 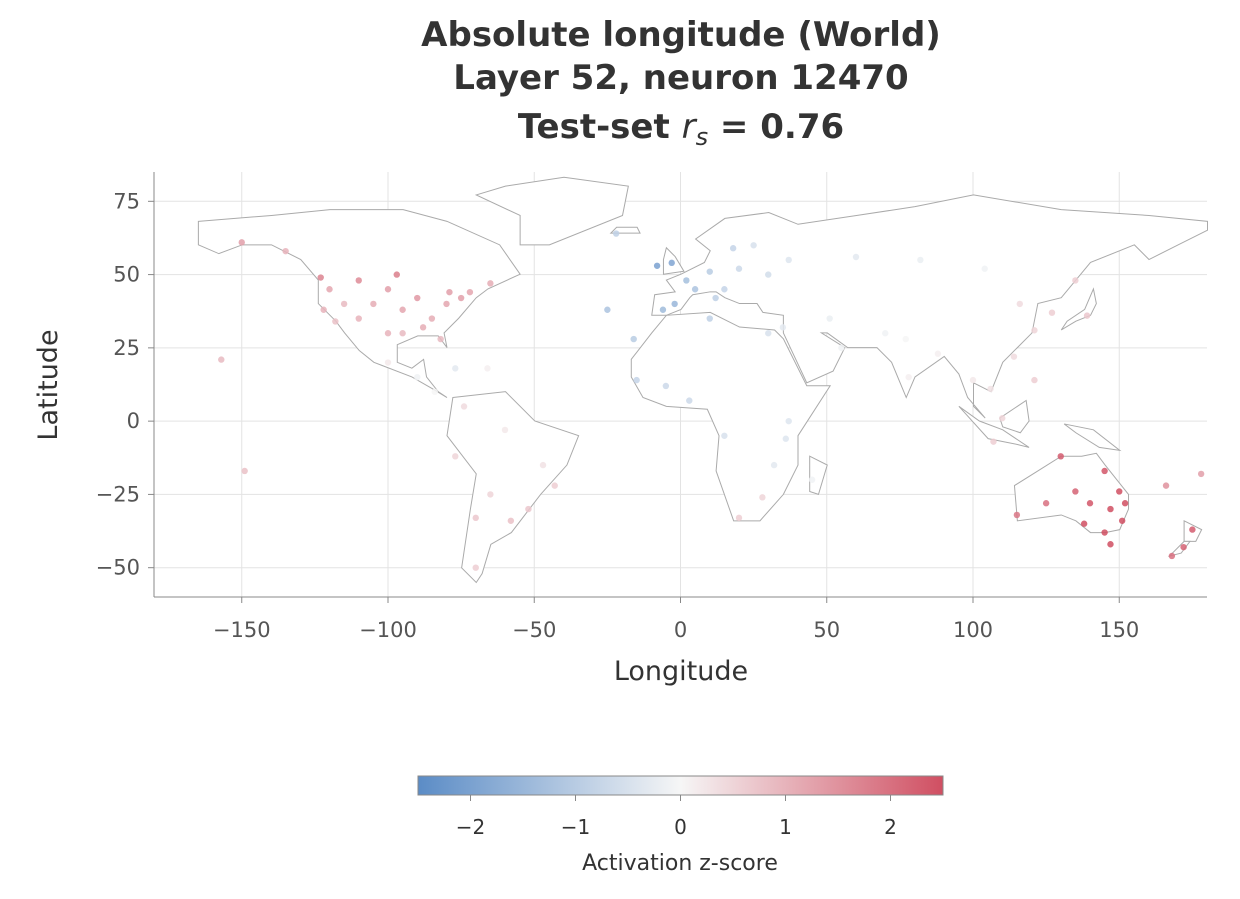 What do you see at coordinates (48, 384) in the screenshot?
I see `y-axis-label: Latitude` at bounding box center [48, 384].